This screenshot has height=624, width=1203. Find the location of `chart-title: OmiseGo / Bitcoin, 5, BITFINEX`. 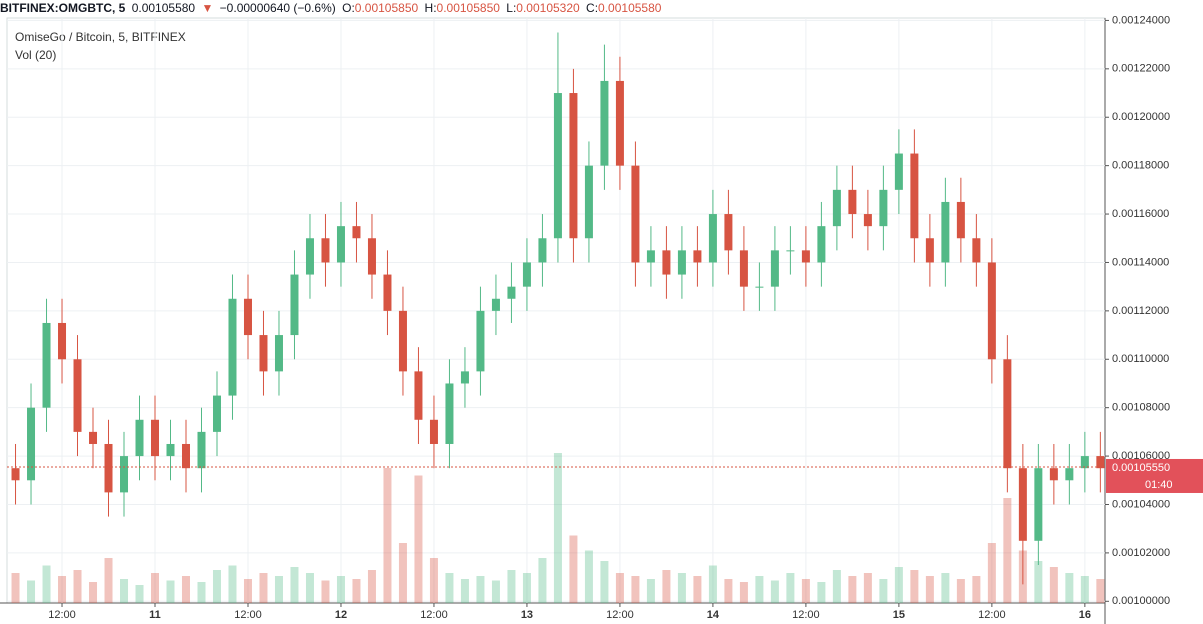

chart-title: OmiseGo / Bitcoin, 5, BITFINEX is located at coordinates (100, 37).